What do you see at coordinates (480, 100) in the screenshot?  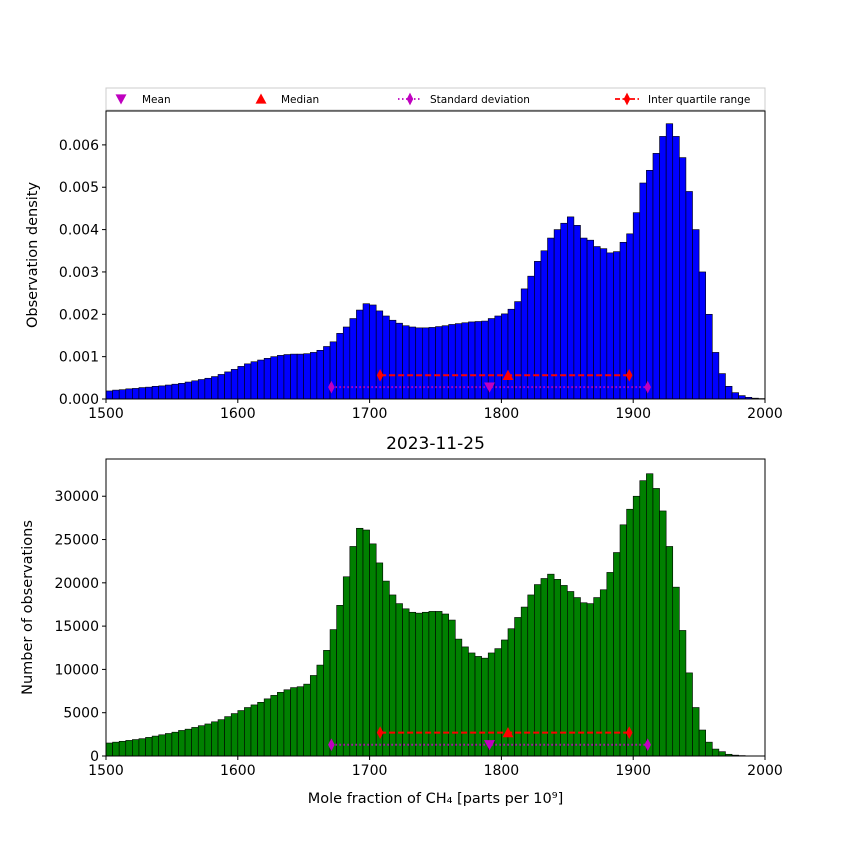 I see `legend-label-2: Standard deviation` at bounding box center [480, 100].